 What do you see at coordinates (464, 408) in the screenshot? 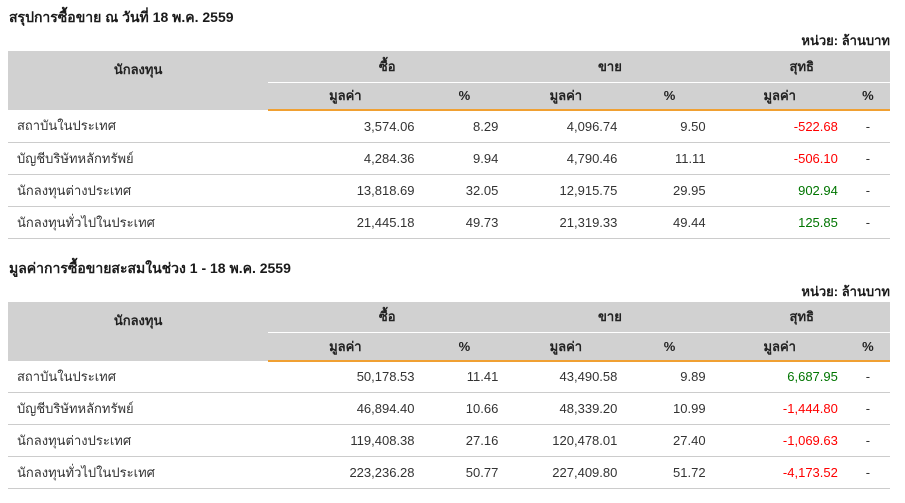
I see `buy-pct-cell: 10.66` at bounding box center [464, 408].